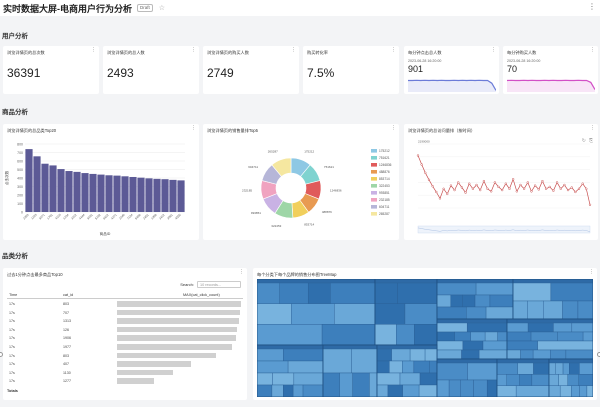 The height and width of the screenshot is (407, 600). I want to click on legend-label: 1246836, so click(385, 165).